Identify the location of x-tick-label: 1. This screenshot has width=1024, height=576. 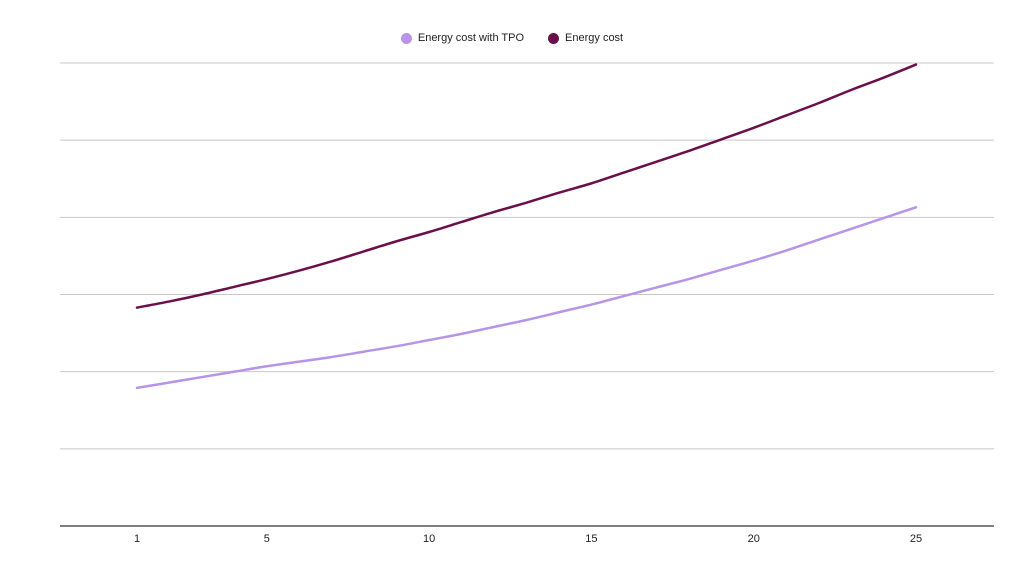
(137, 539).